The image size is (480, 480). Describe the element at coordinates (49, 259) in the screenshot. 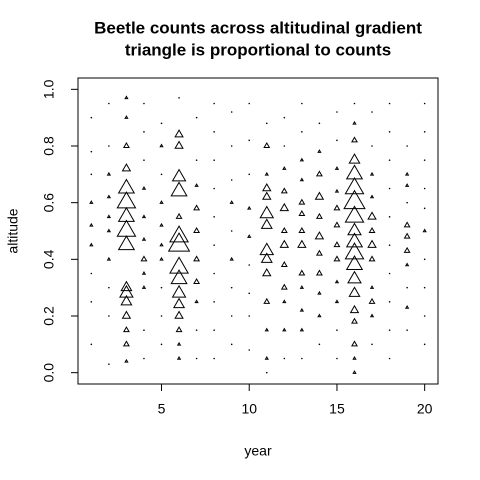

I see `y-tick-label: 0.4` at that location.